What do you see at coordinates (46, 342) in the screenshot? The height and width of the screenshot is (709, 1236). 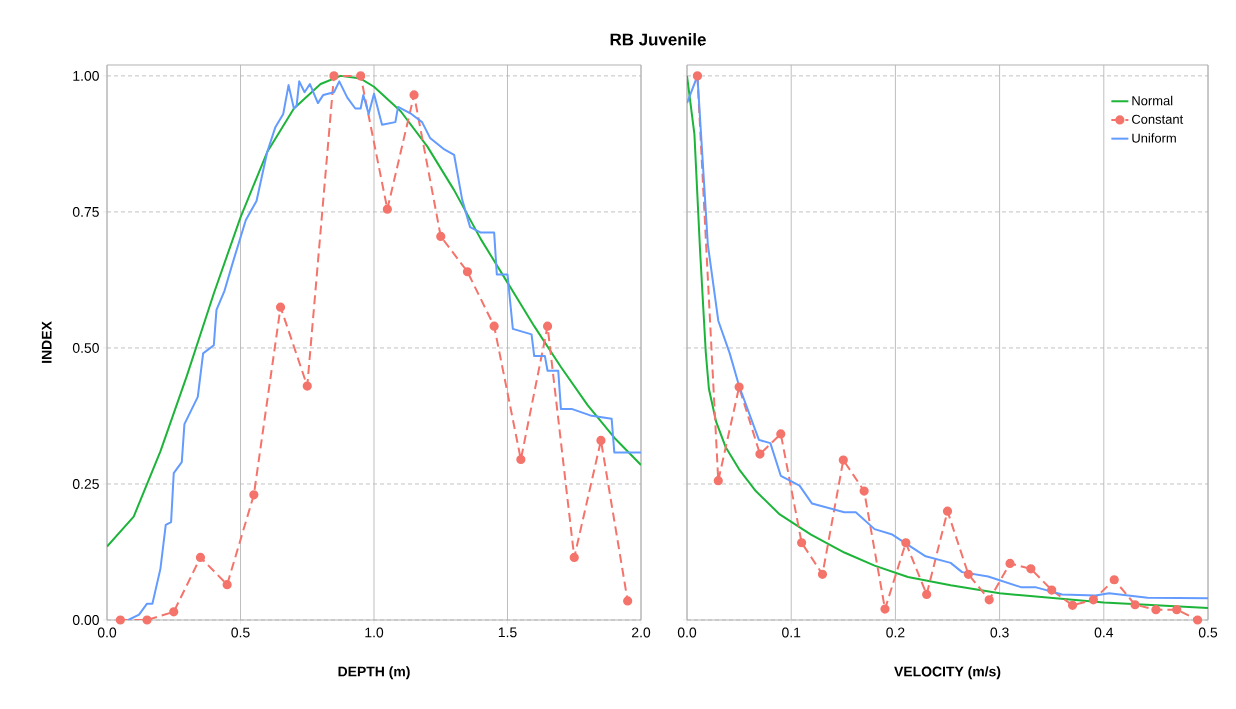 I see `y-axis-title: INDEX` at bounding box center [46, 342].